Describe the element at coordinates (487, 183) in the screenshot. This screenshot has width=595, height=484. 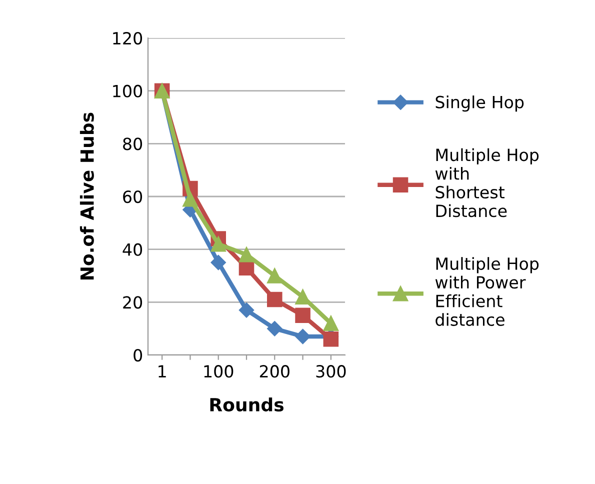
I see `legend-label: Multiple Hop with Shortest Distance` at that location.